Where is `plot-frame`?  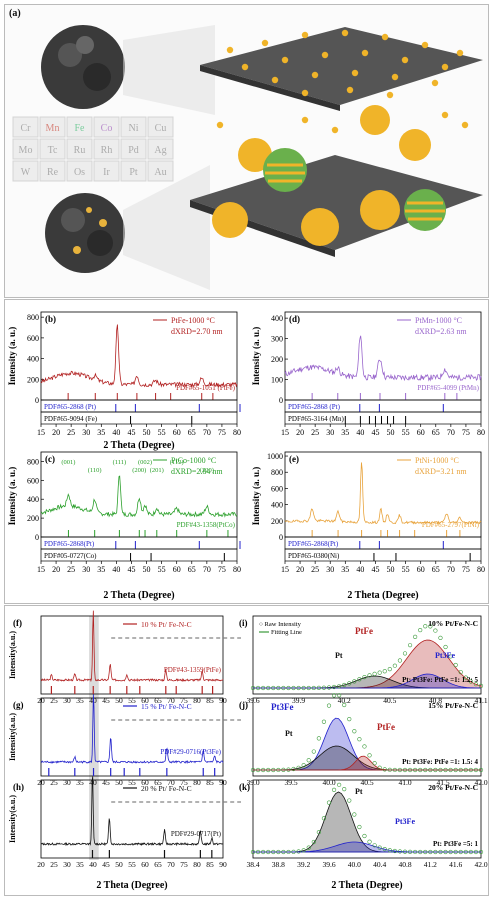 plot-frame is located at coordinates (367, 655).